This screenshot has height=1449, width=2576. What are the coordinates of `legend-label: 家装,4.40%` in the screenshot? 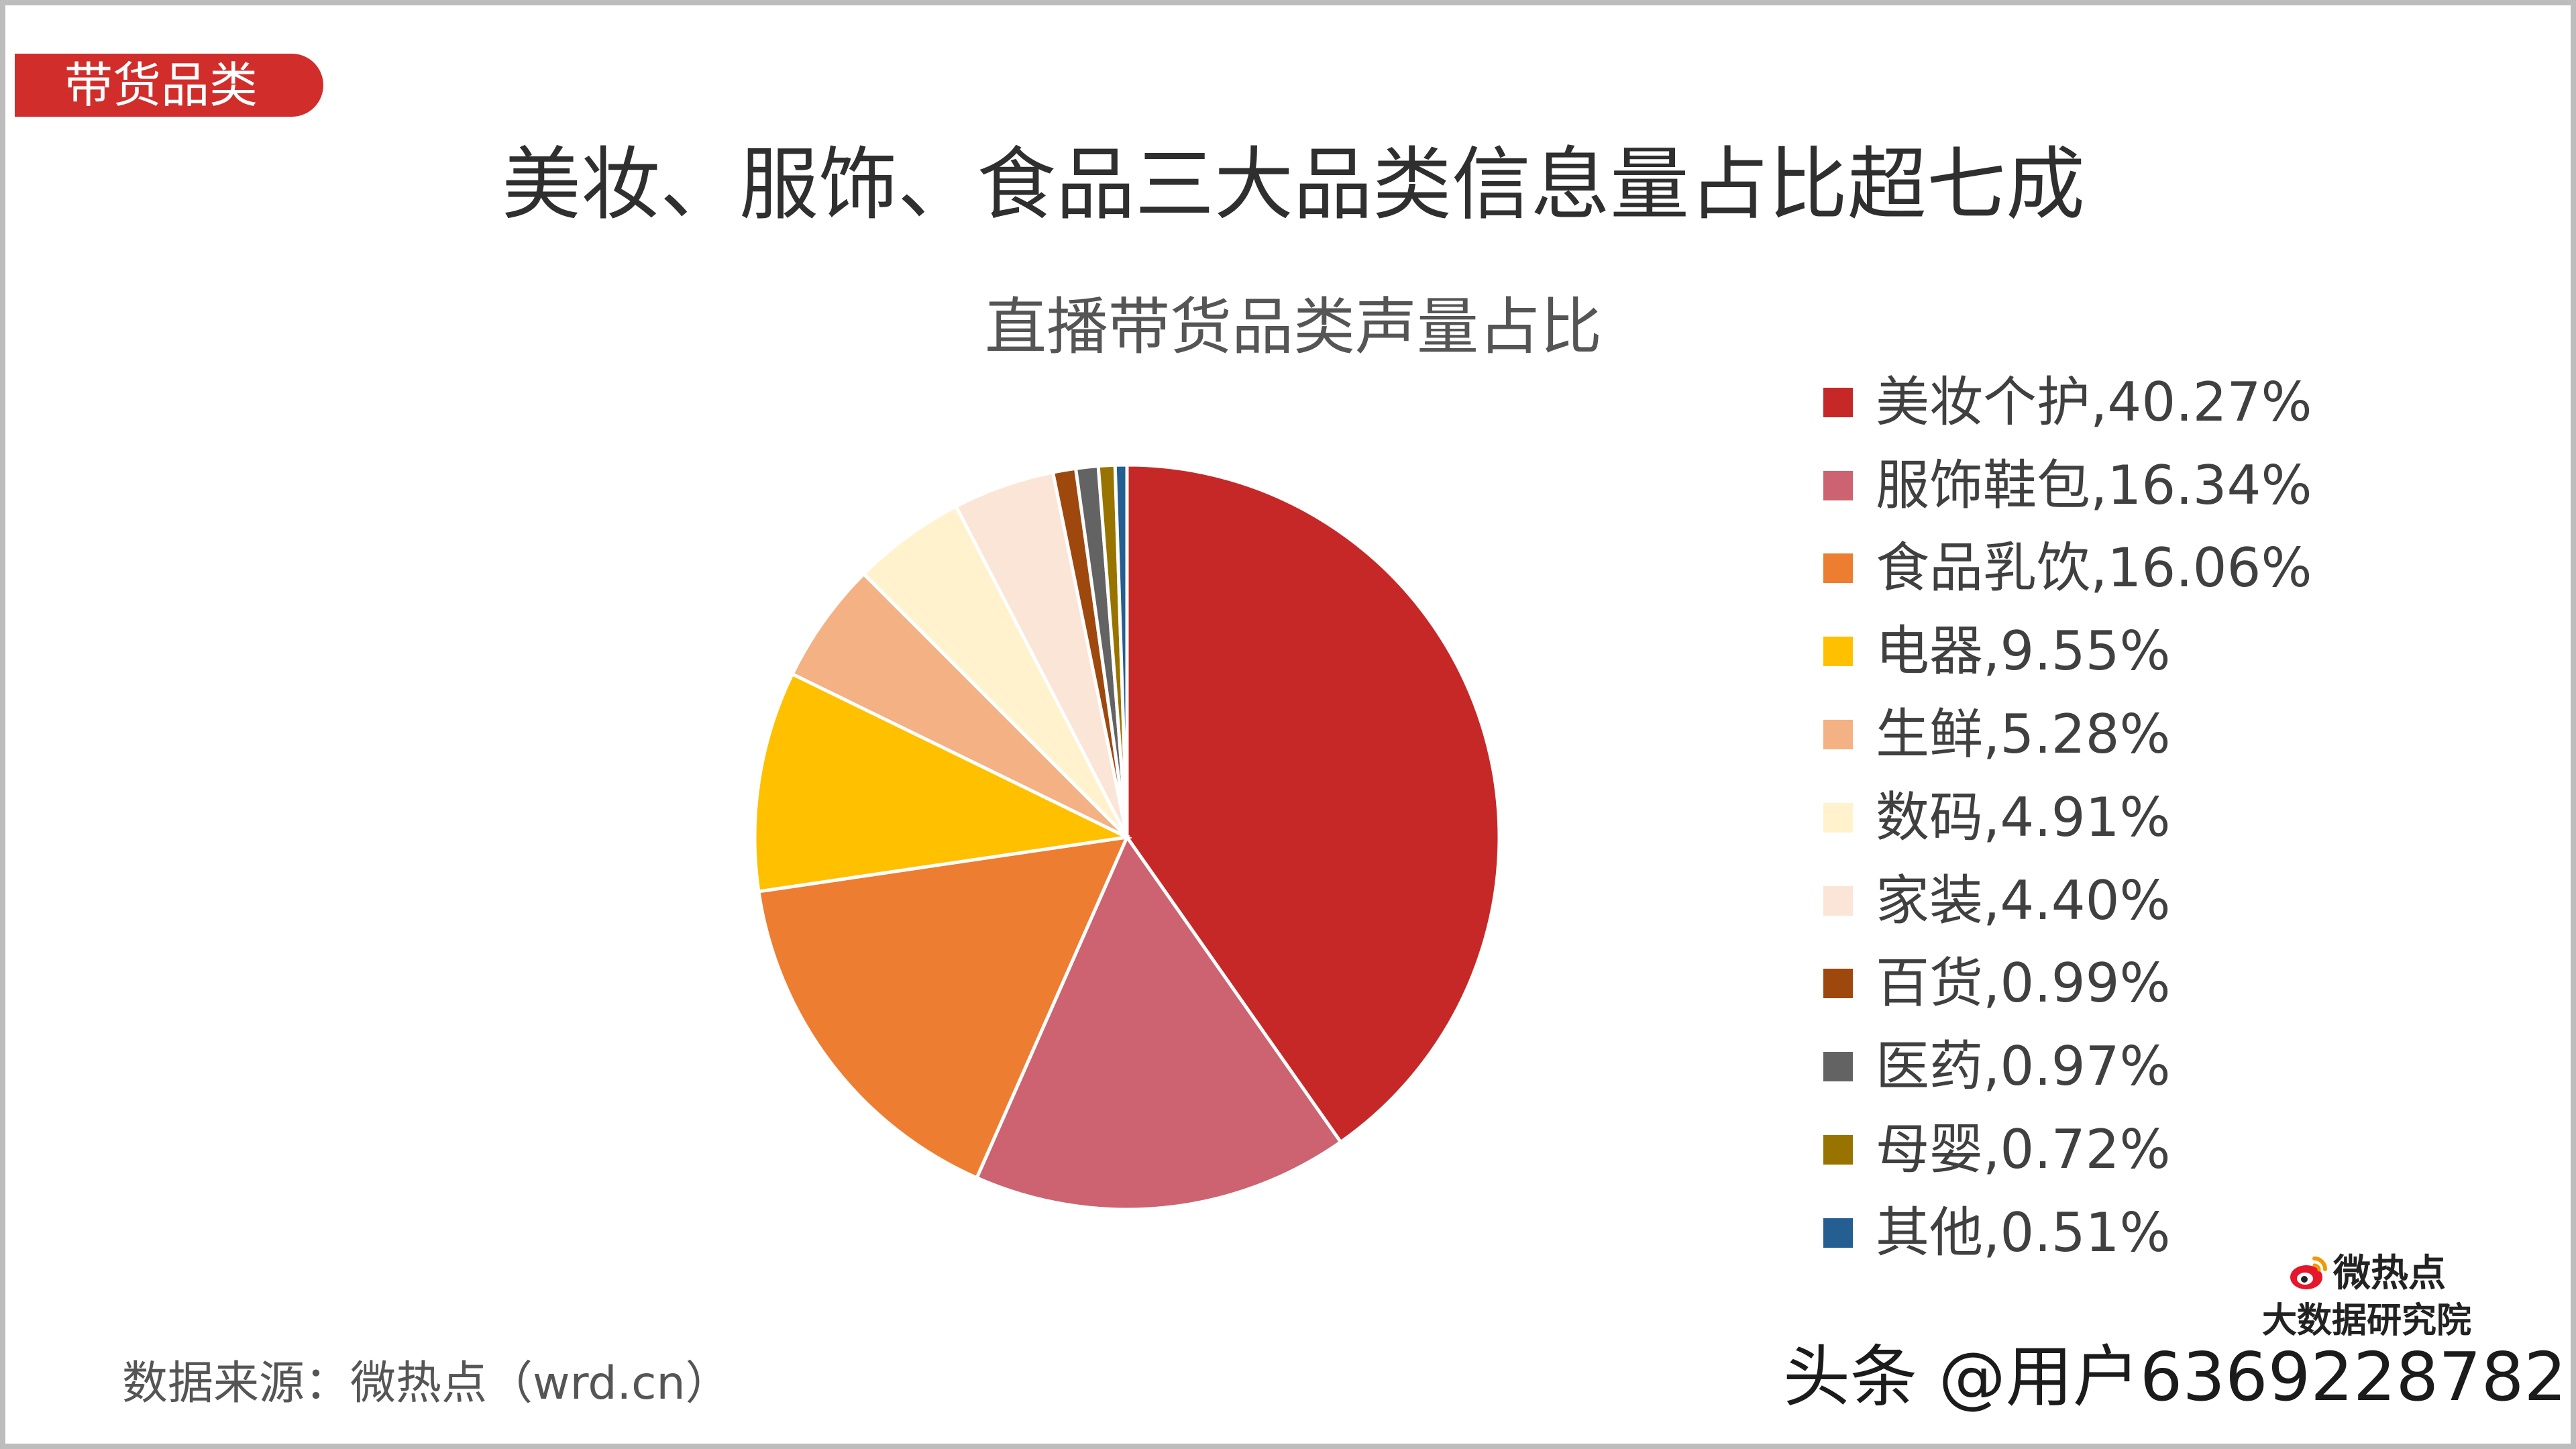 It's located at (2023, 900).